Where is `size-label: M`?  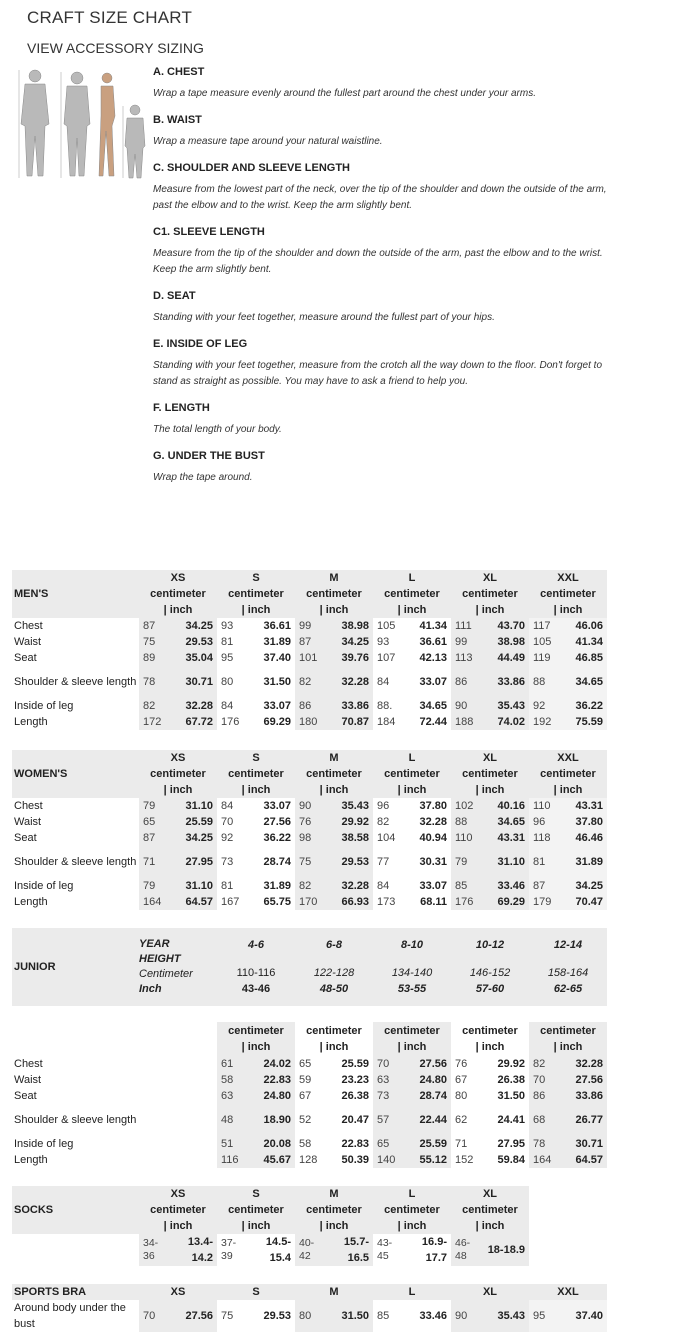 size-label: M is located at coordinates (334, 1292).